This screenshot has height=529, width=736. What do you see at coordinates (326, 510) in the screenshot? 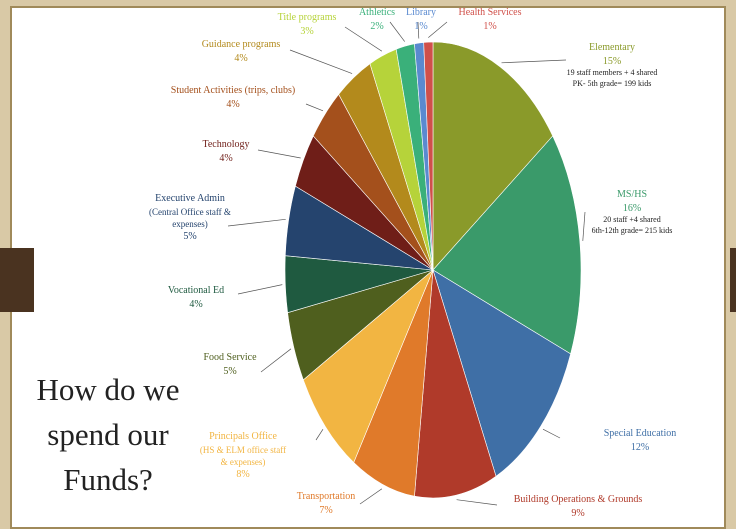
I see `slice-label-percent: 7%` at bounding box center [326, 510].